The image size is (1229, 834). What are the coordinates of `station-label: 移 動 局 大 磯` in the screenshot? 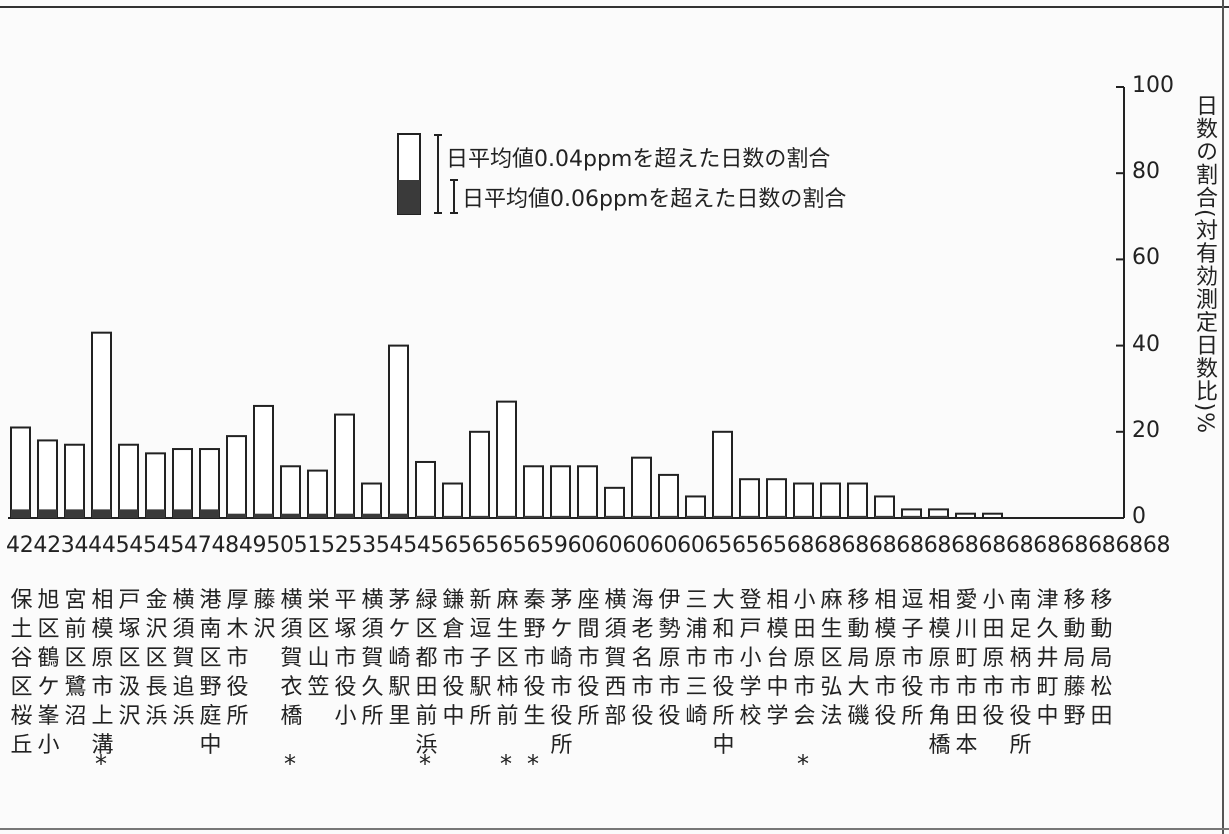 It's located at (858, 658).